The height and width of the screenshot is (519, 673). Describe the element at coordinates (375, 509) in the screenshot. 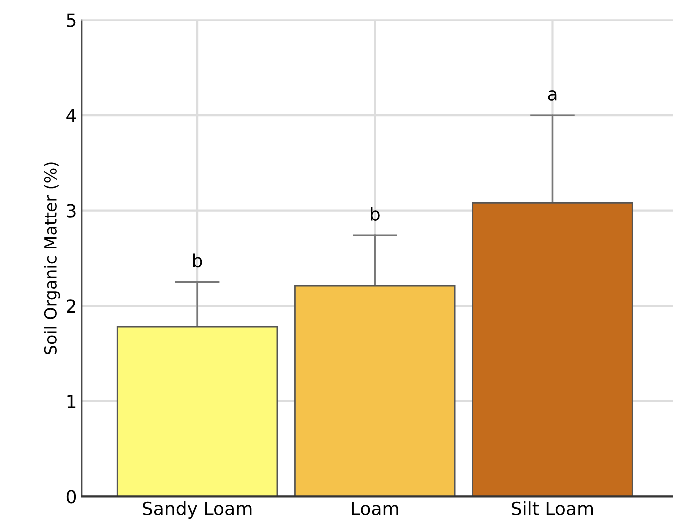

I see `x-tick-label: Loam` at that location.